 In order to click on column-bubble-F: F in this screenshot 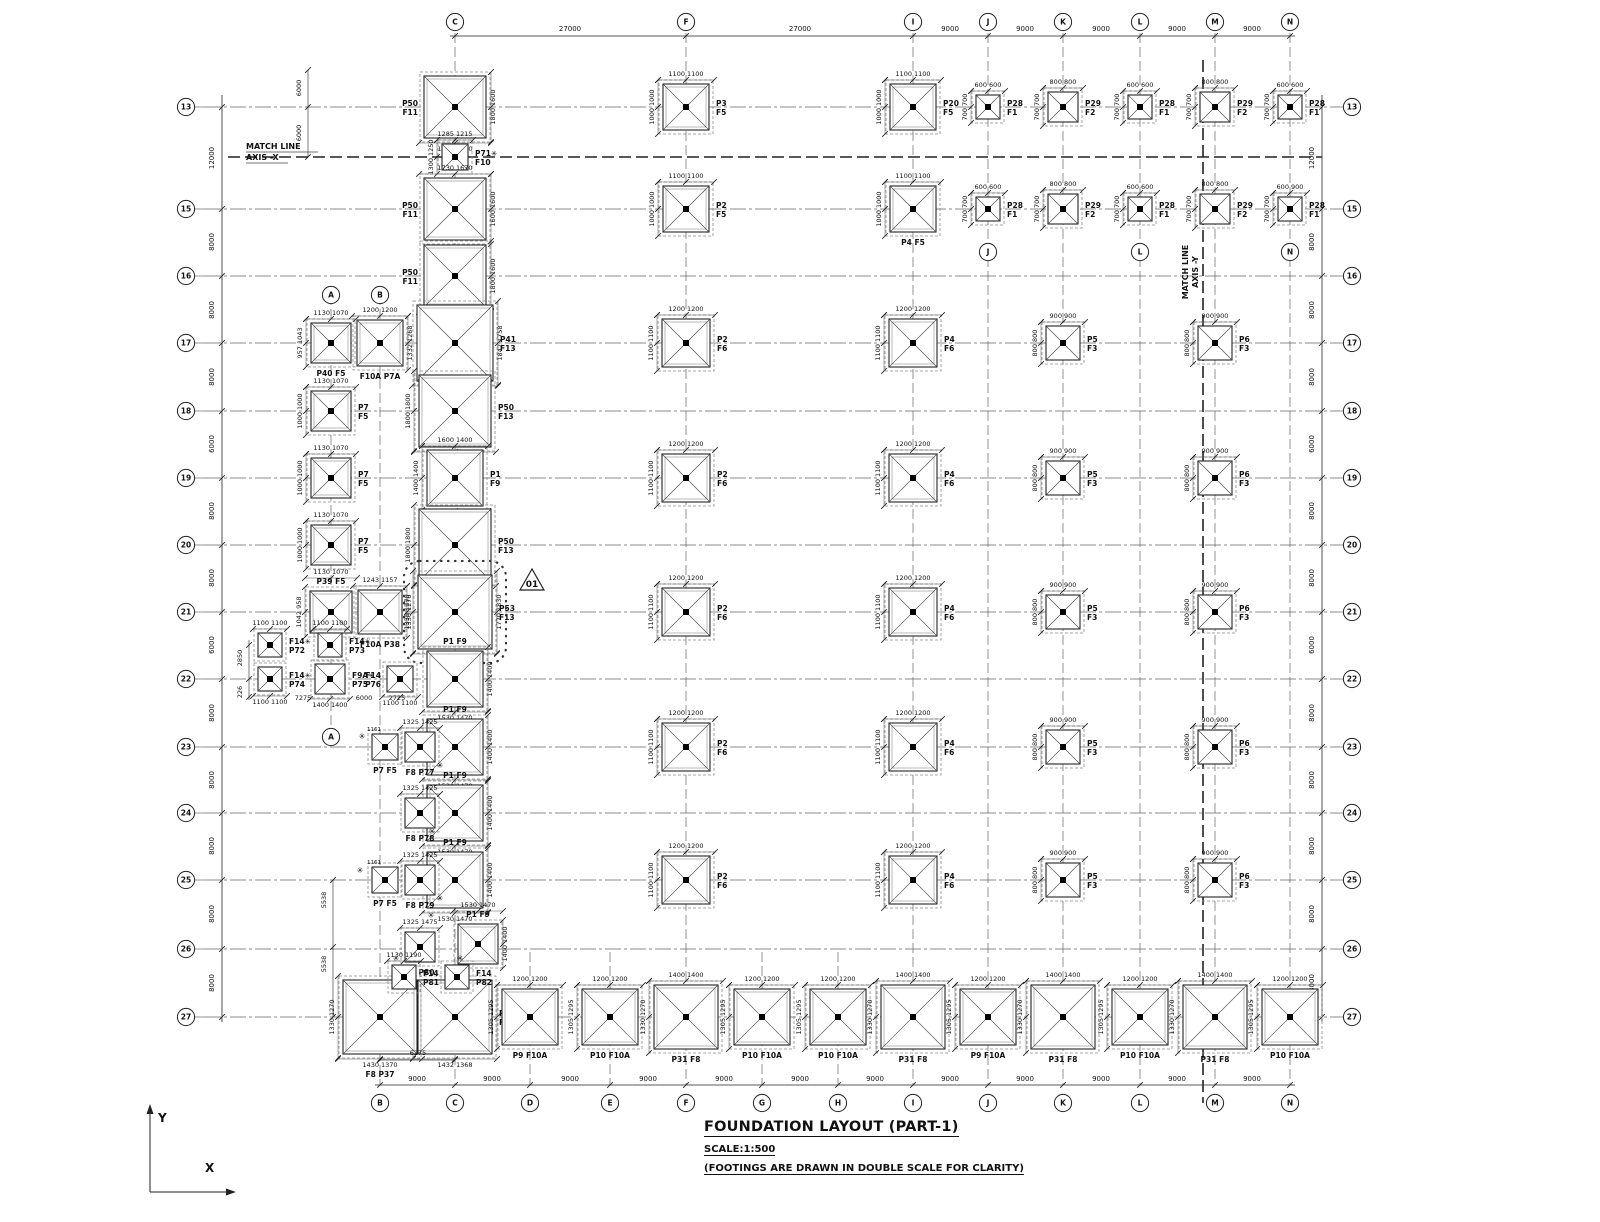, I will do `click(686, 22)`.